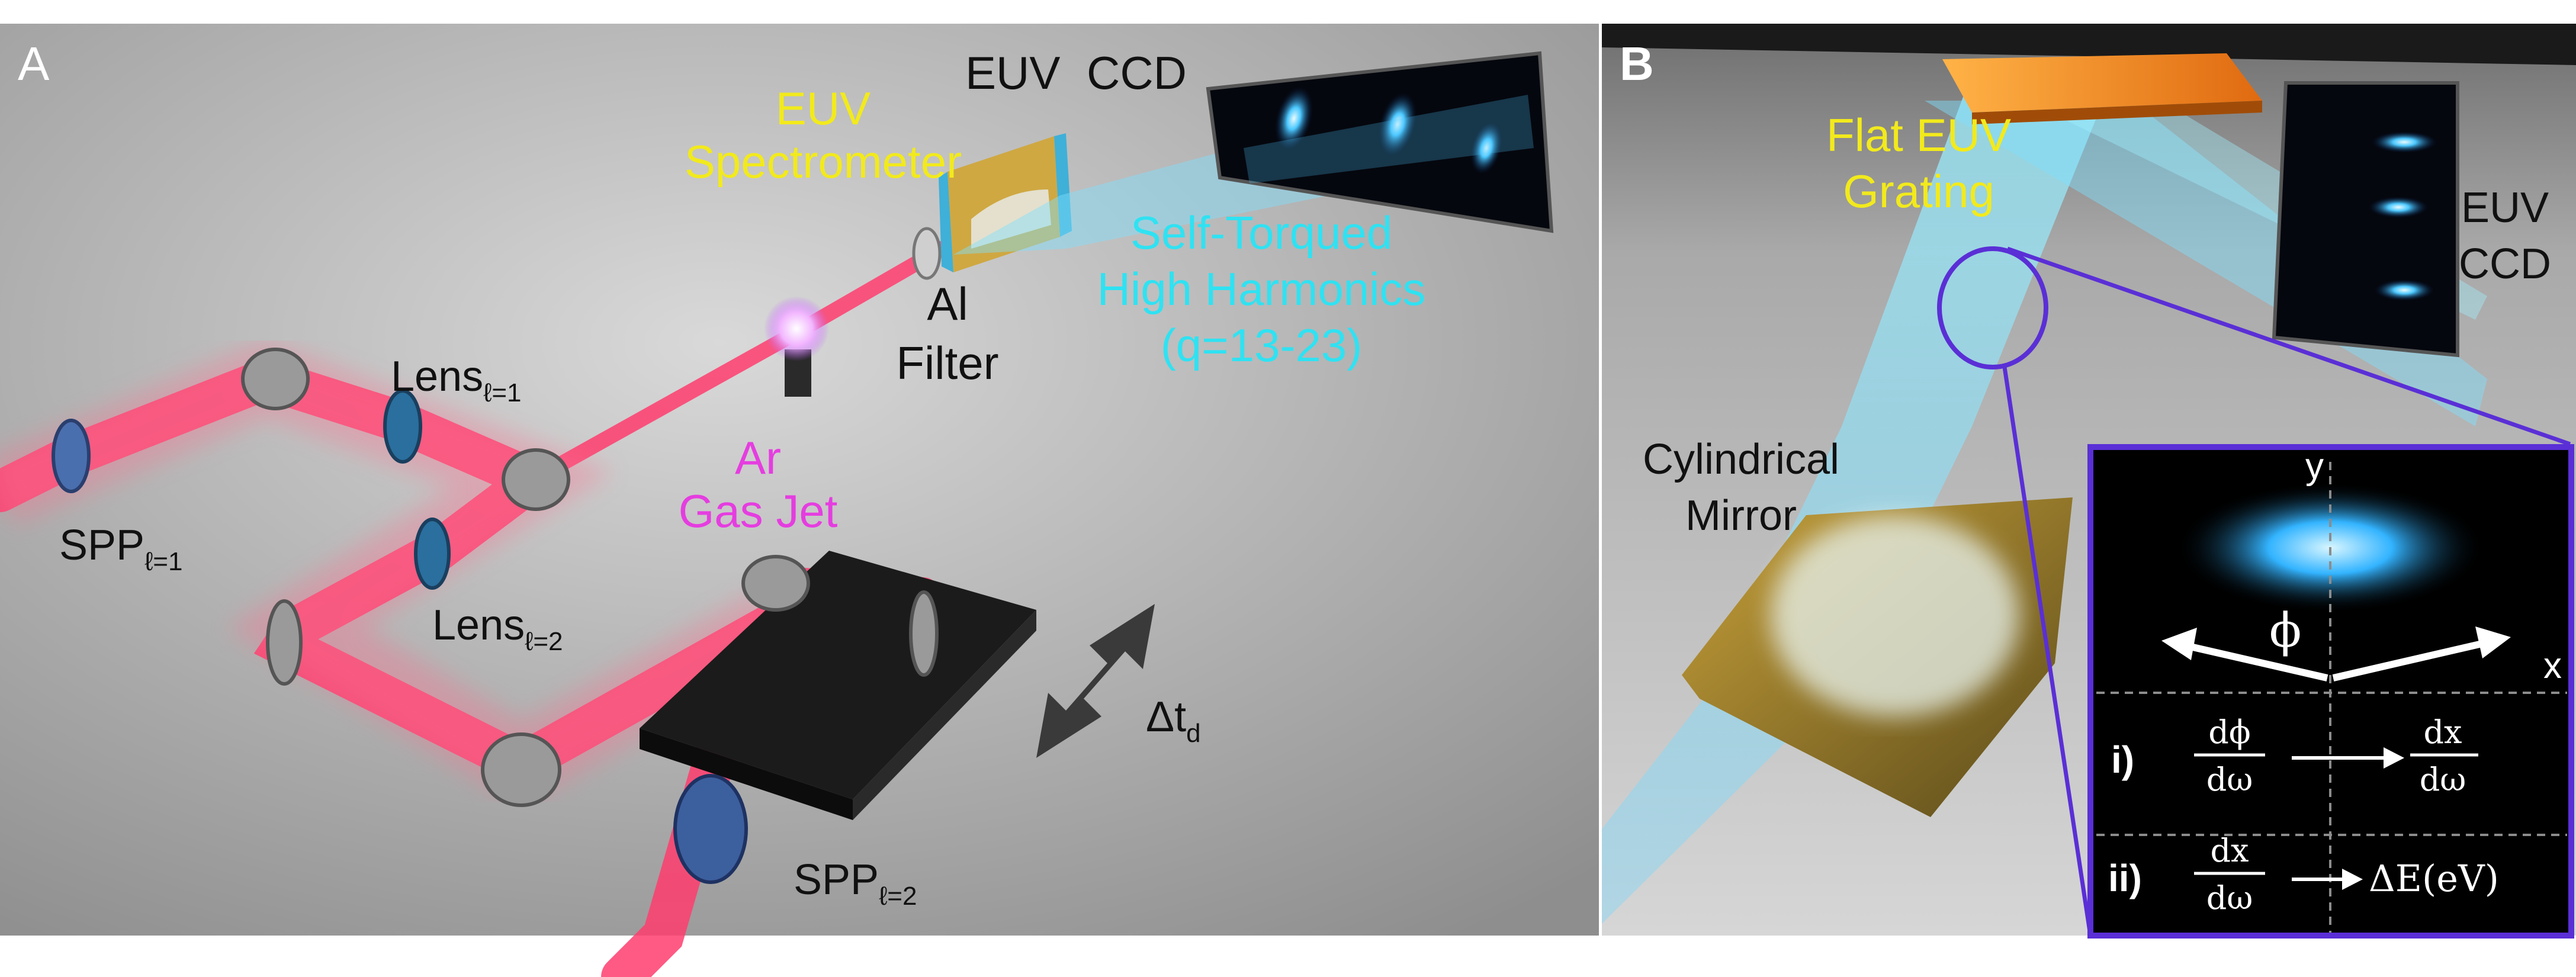  Describe the element at coordinates (1992, 307) in the screenshot. I see `beam-cross-section-marker` at that location.